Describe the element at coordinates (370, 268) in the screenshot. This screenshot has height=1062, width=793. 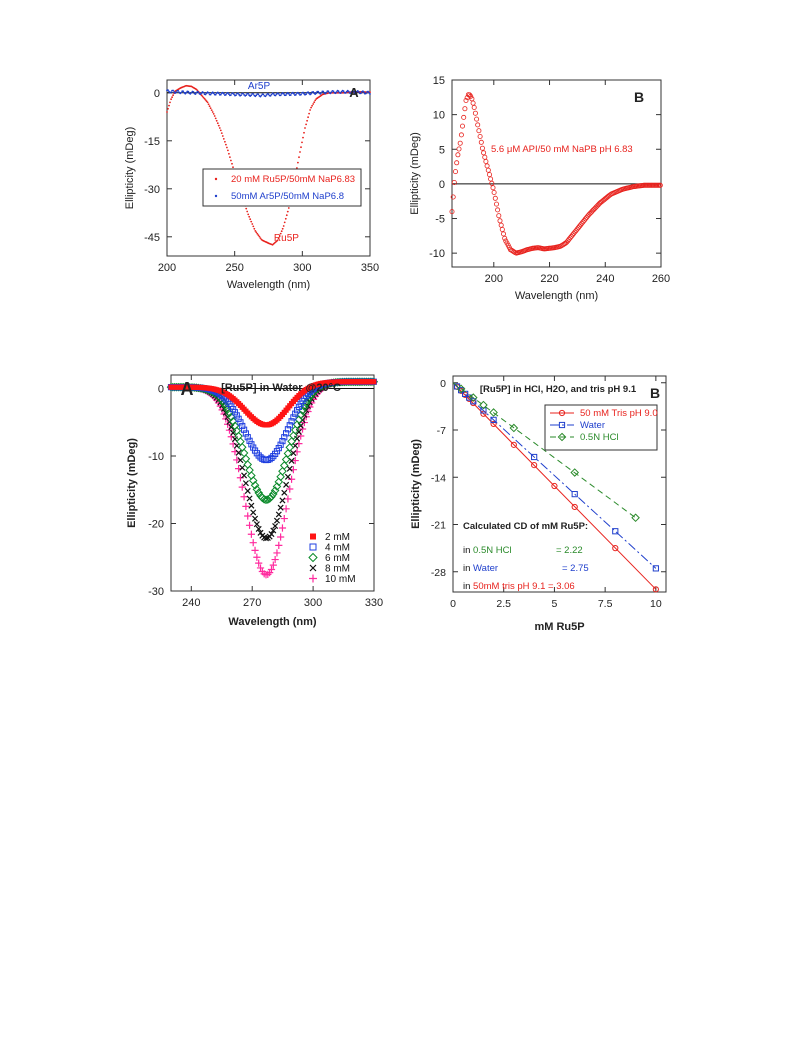
I see `p1-x-tick-label: 350` at that location.